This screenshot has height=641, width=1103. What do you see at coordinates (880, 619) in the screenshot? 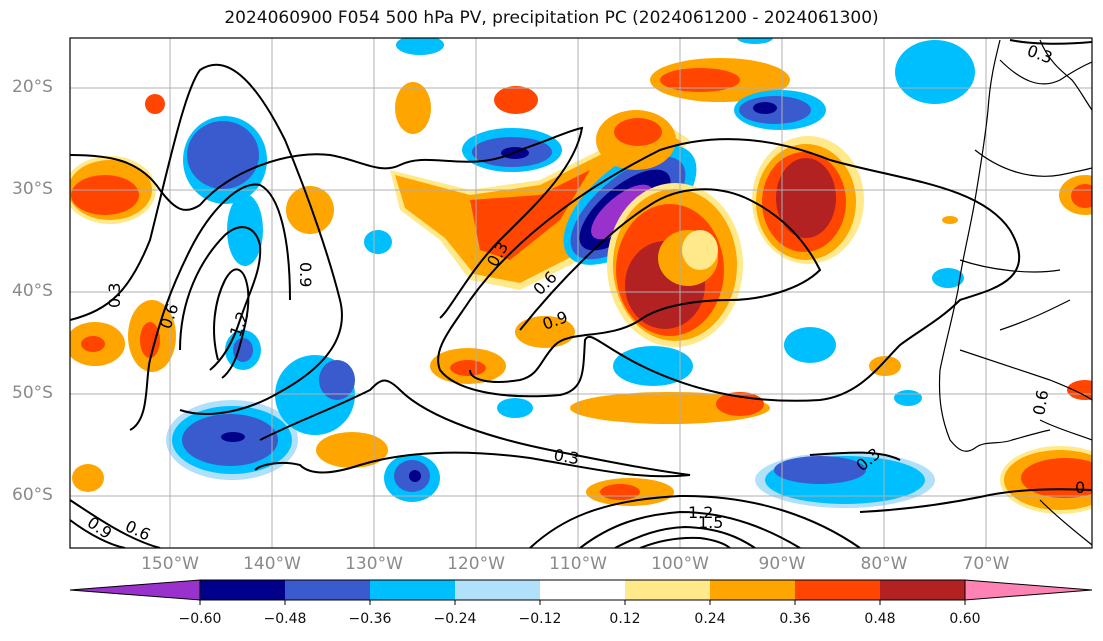
I see `colorbar-tick-label: 0.48` at bounding box center [880, 619].